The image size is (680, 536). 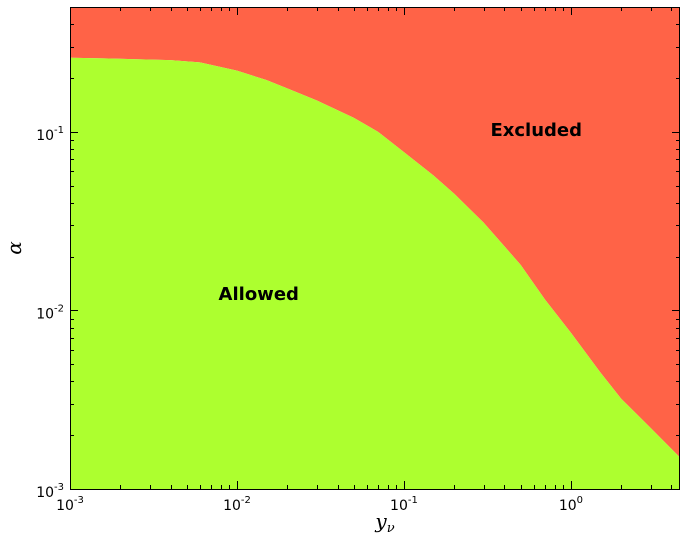 I want to click on y-tick-label: 10⁻¹, so click(x=50, y=134).